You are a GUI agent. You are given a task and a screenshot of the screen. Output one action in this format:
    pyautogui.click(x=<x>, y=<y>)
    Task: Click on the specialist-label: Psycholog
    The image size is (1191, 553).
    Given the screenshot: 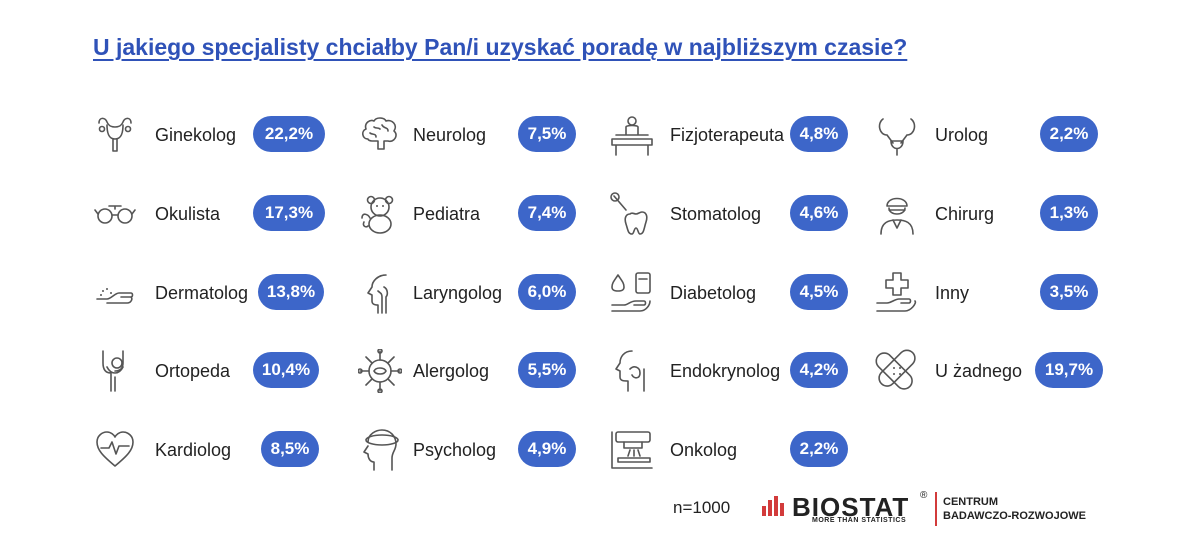 What is the action you would take?
    pyautogui.click(x=455, y=450)
    